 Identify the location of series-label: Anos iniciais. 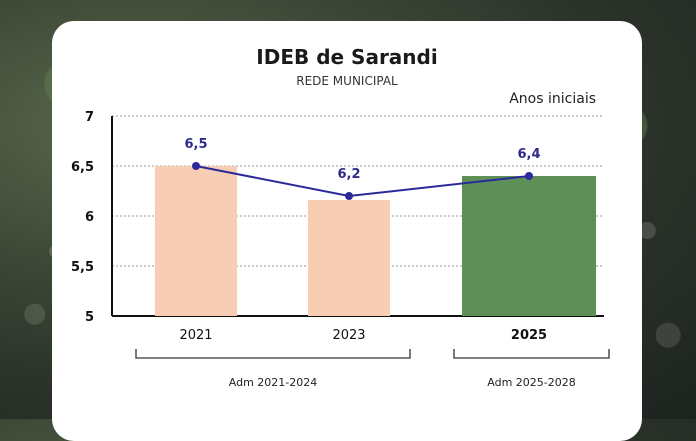
(552, 99).